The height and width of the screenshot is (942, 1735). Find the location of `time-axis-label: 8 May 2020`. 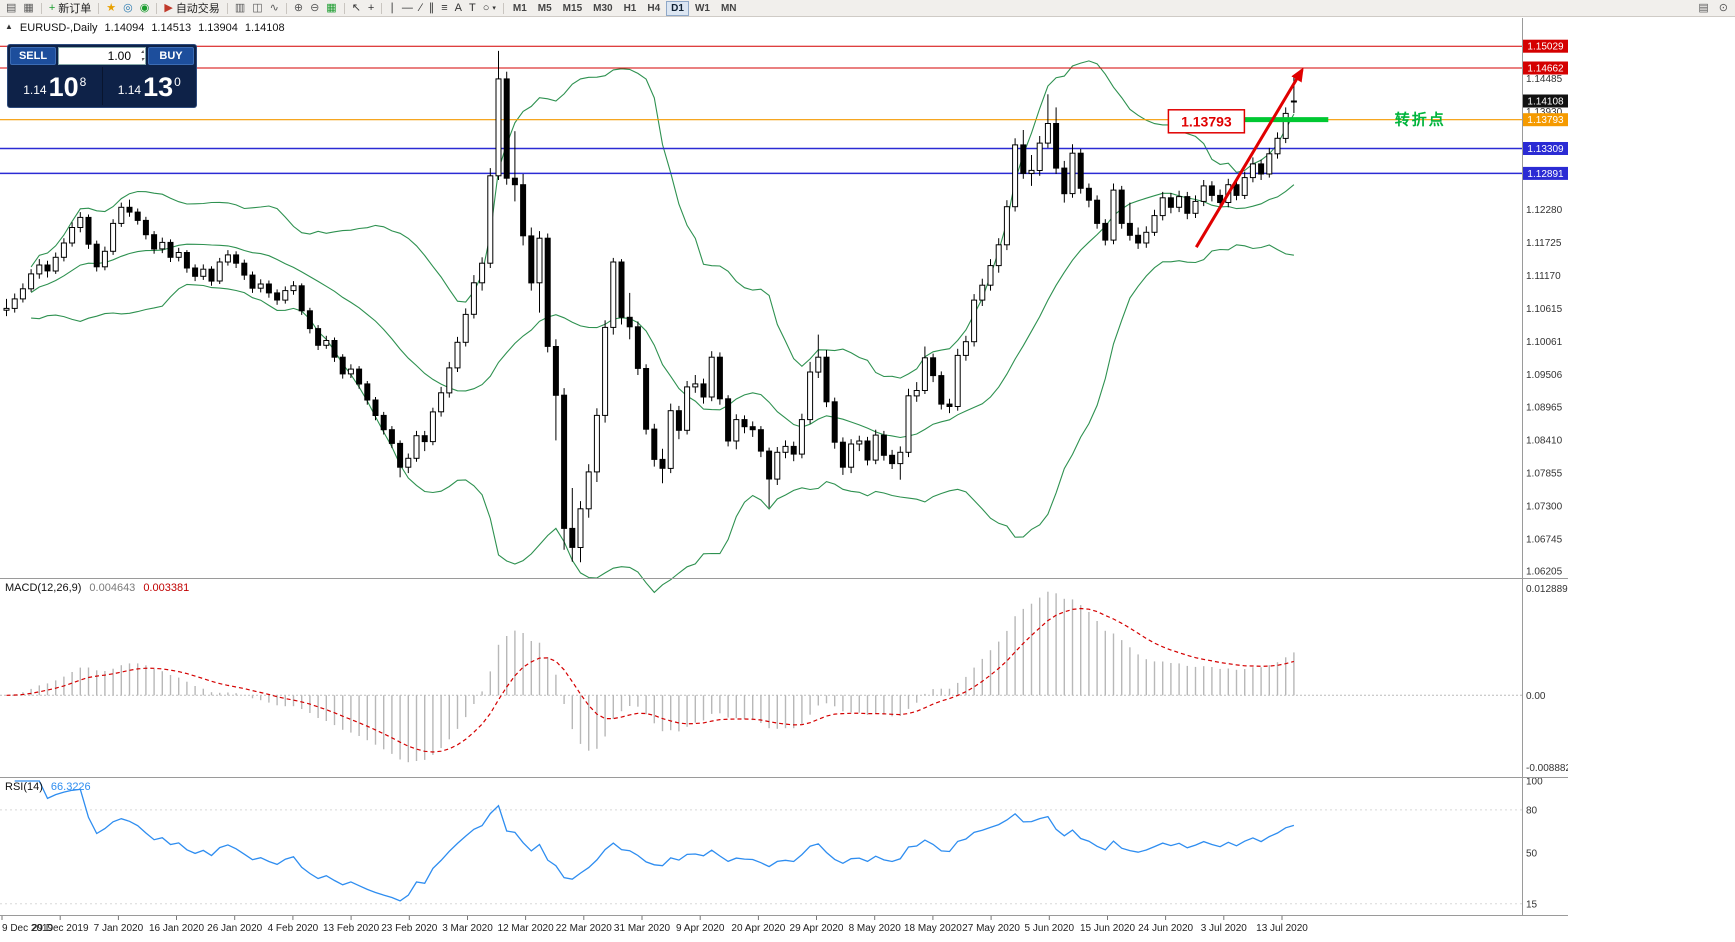

time-axis-label: 8 May 2020 is located at coordinates (875, 928).